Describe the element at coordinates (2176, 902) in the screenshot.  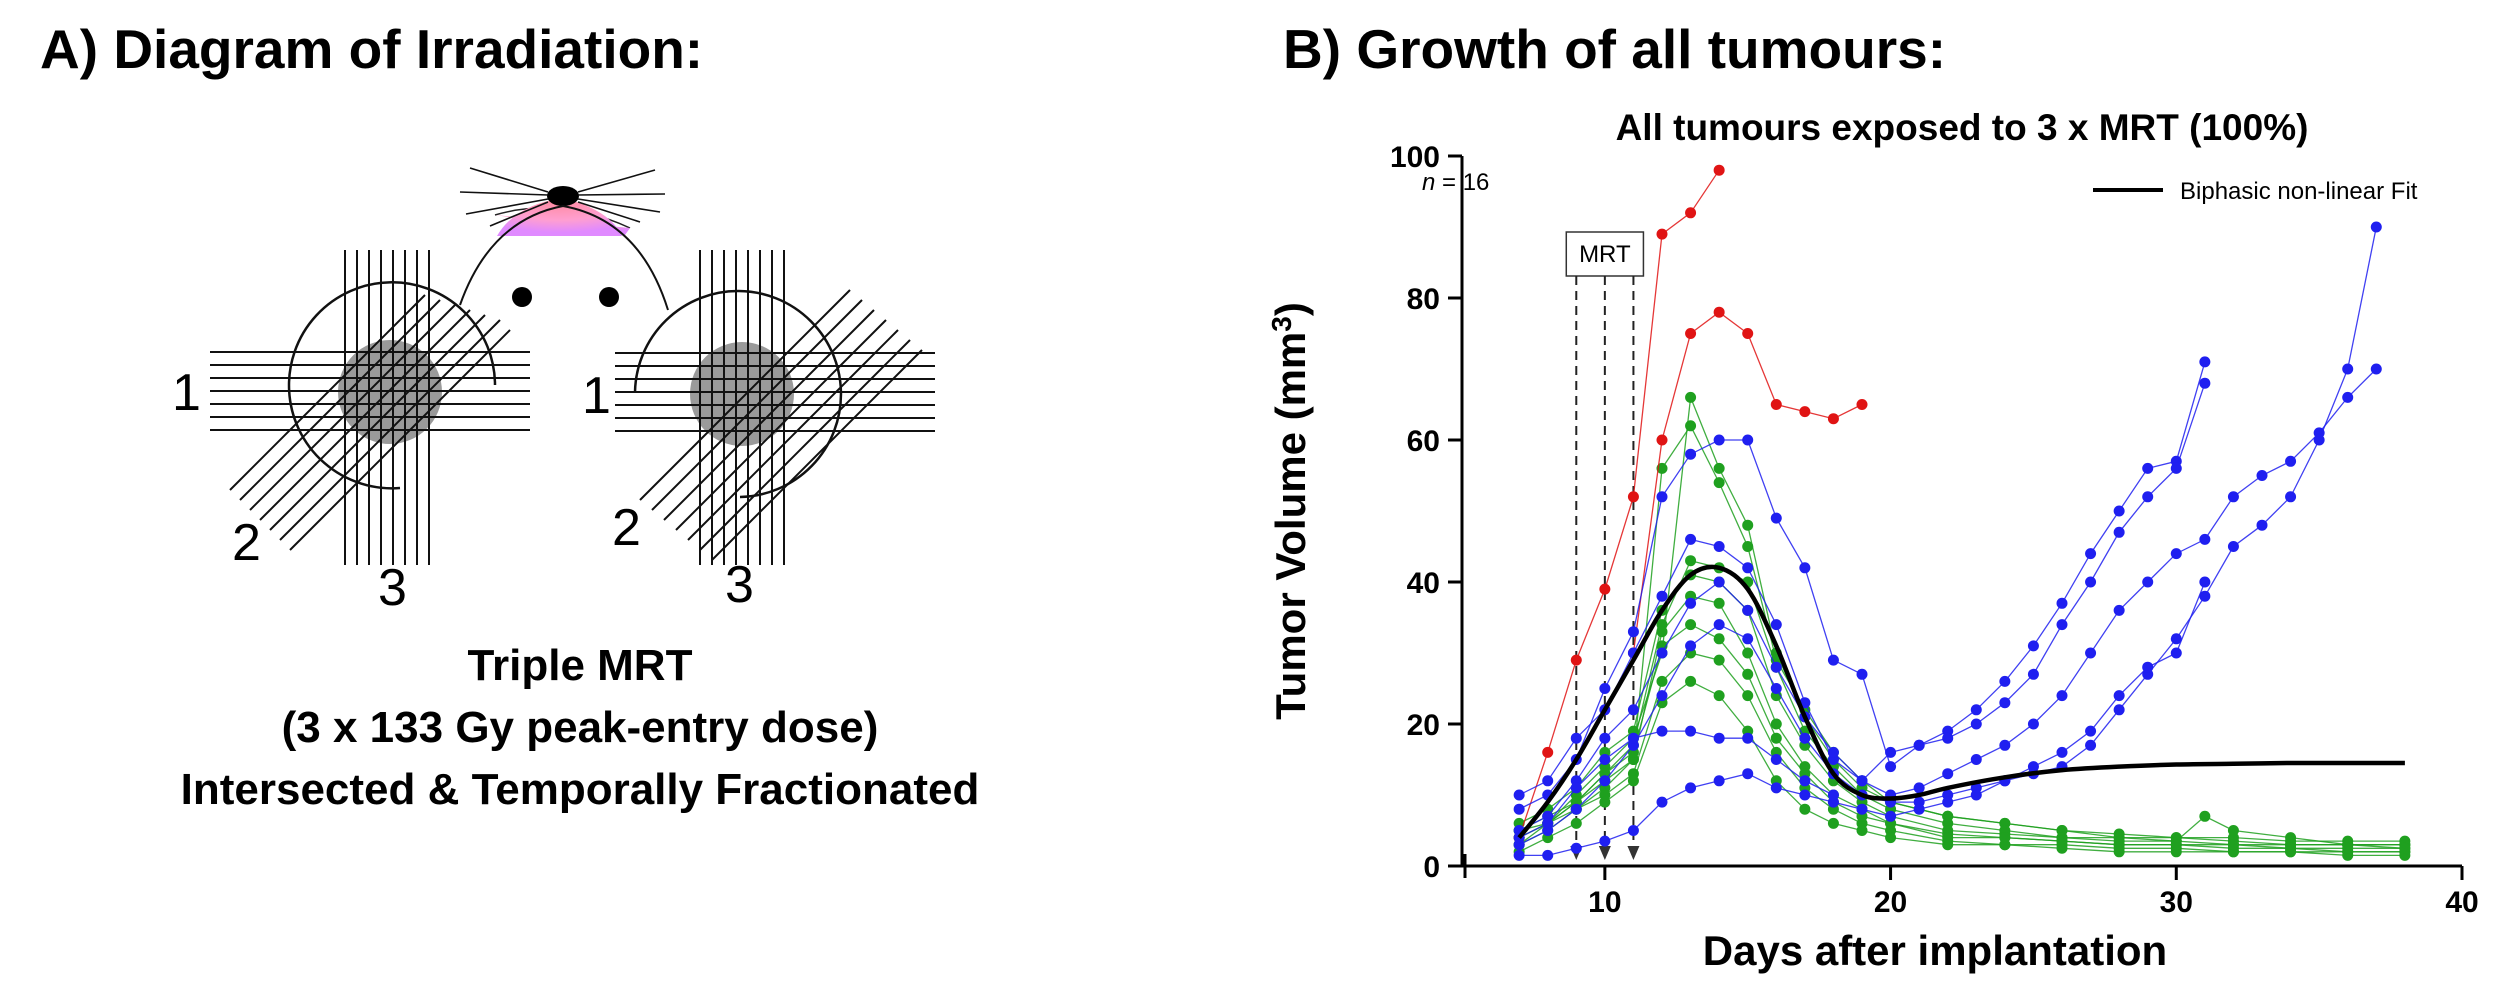
I see `x-tick-label: 30` at that location.